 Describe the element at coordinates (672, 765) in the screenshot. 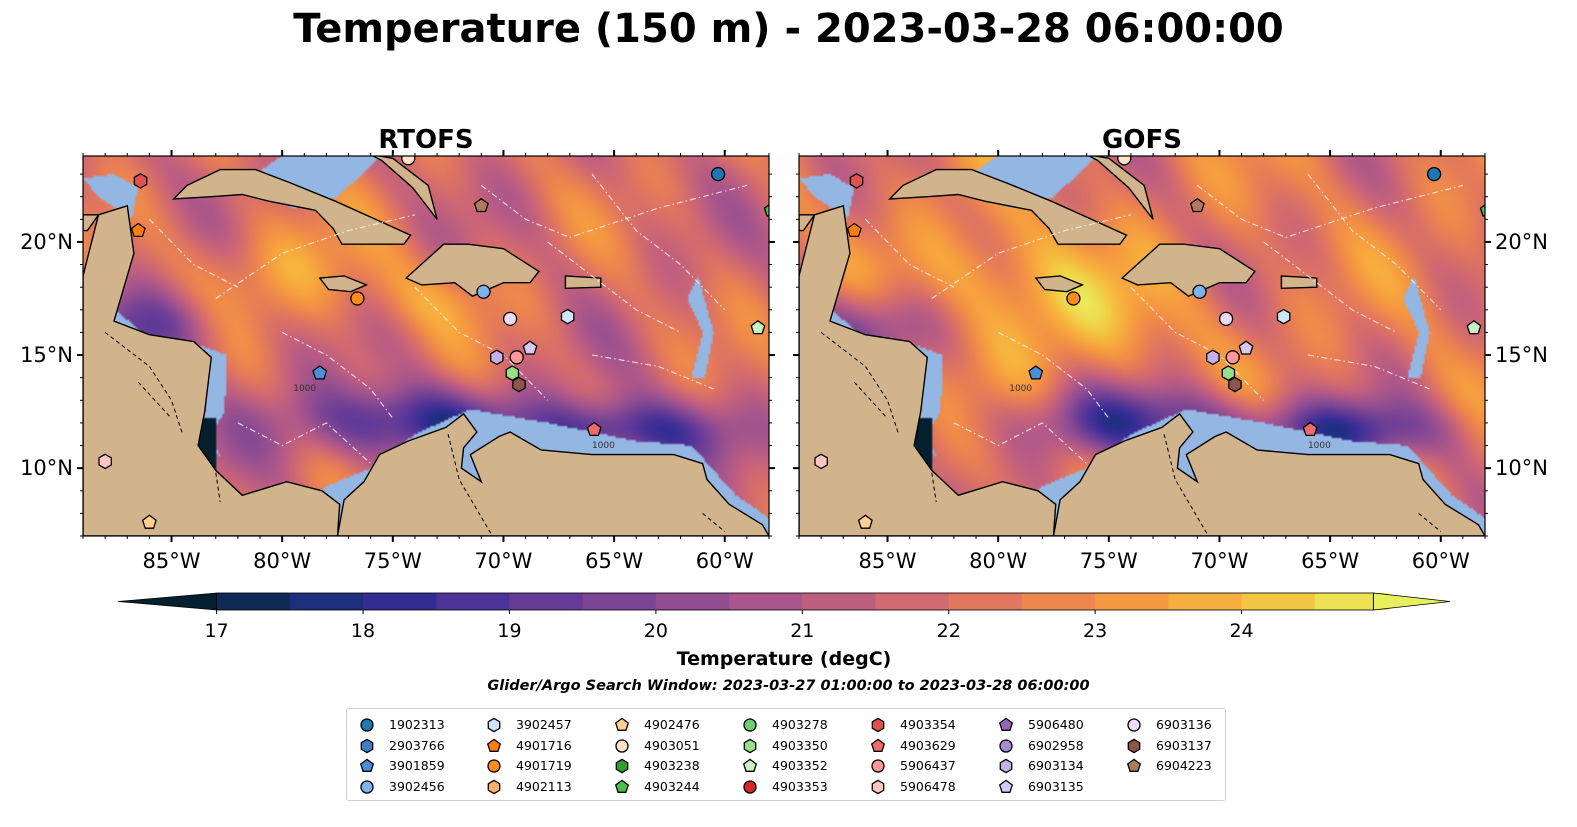

I see `legend-label: 4903238` at that location.